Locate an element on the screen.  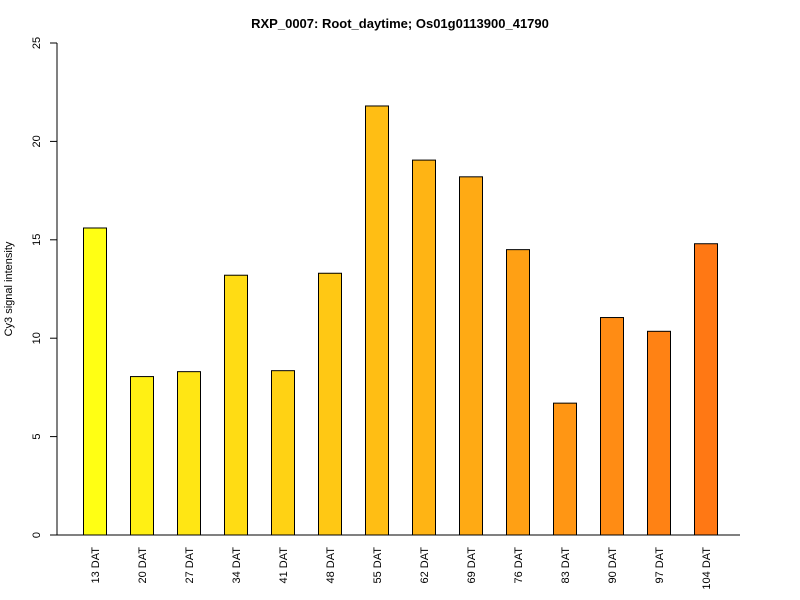
bar-62-dat is located at coordinates (424, 347).